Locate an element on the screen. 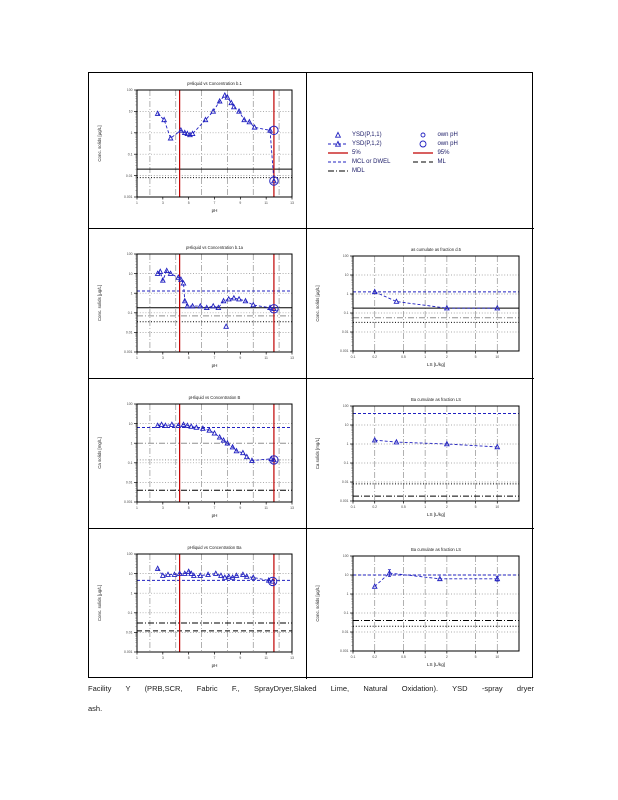  solid-red-icon is located at coordinates (338, 153).